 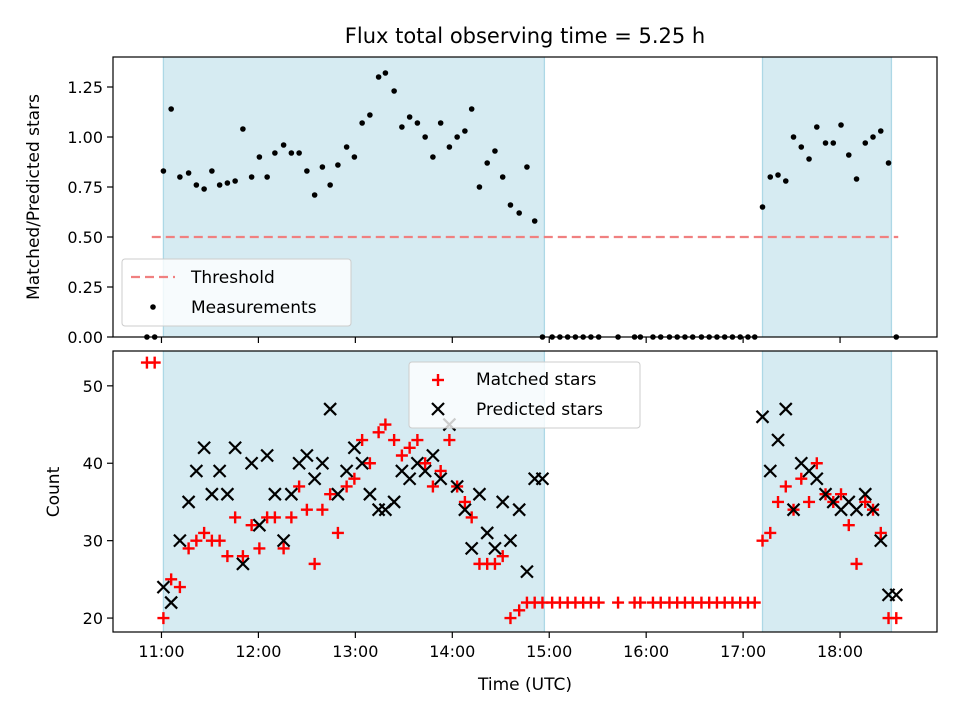 What do you see at coordinates (93, 618) in the screenshot?
I see `bottom-y-tick-label: 20` at bounding box center [93, 618].